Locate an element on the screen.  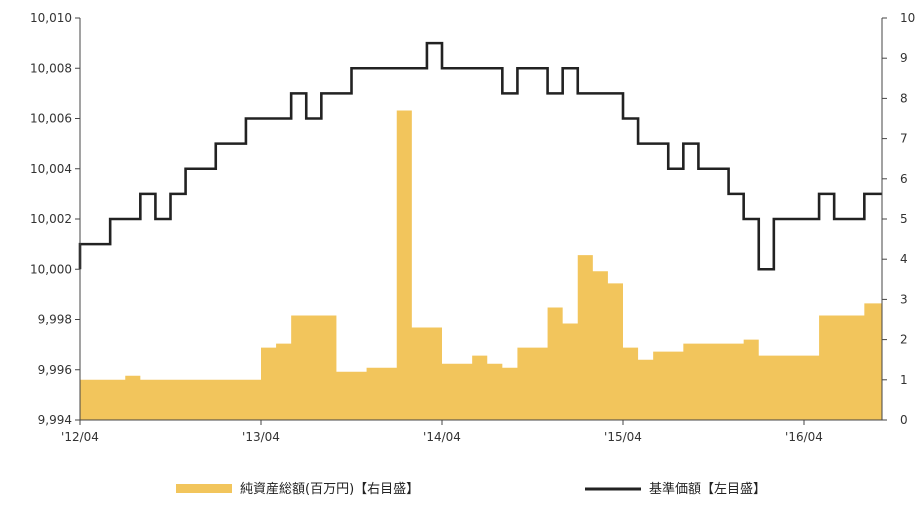
right-tick-label: 7 is located at coordinates (904, 139).